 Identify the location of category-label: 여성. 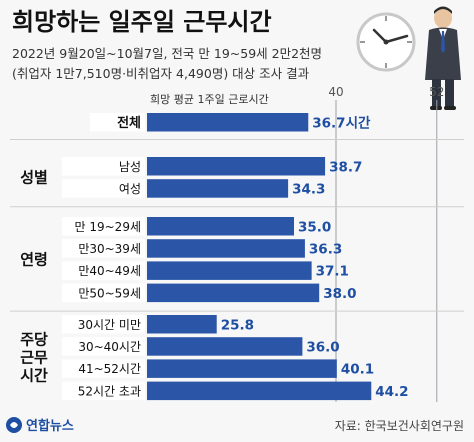
(130, 189).